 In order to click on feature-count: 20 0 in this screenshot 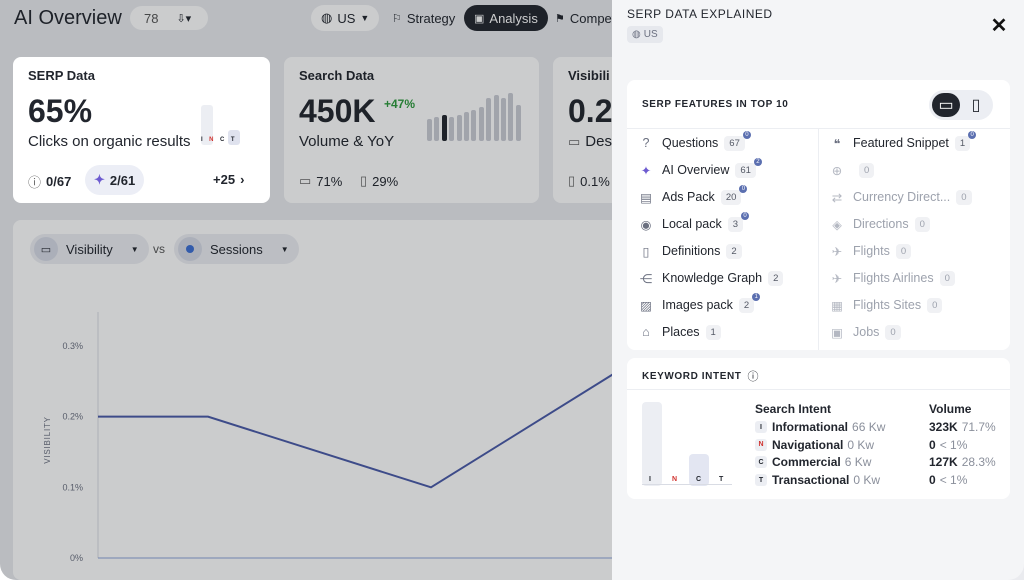, I will do `click(734, 194)`.